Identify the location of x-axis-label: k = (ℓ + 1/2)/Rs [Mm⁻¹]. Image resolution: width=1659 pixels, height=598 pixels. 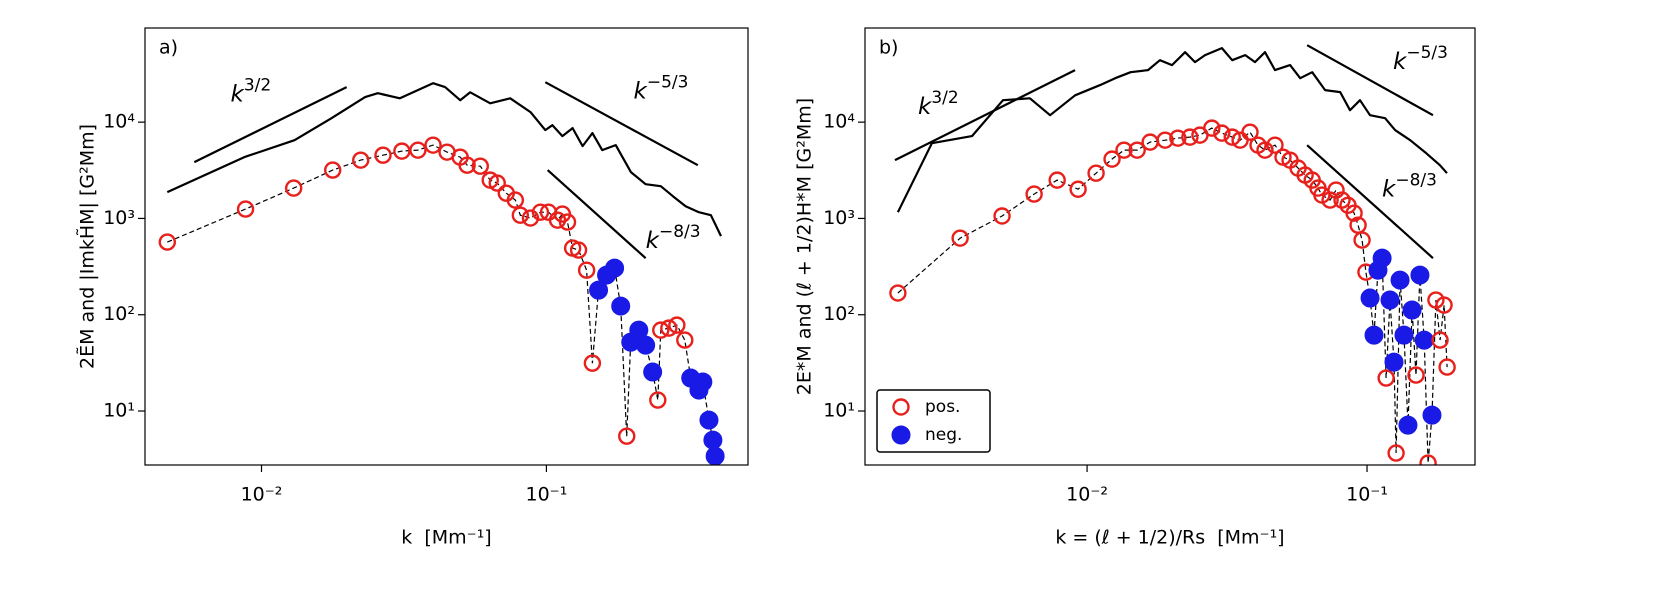
(1169, 538).